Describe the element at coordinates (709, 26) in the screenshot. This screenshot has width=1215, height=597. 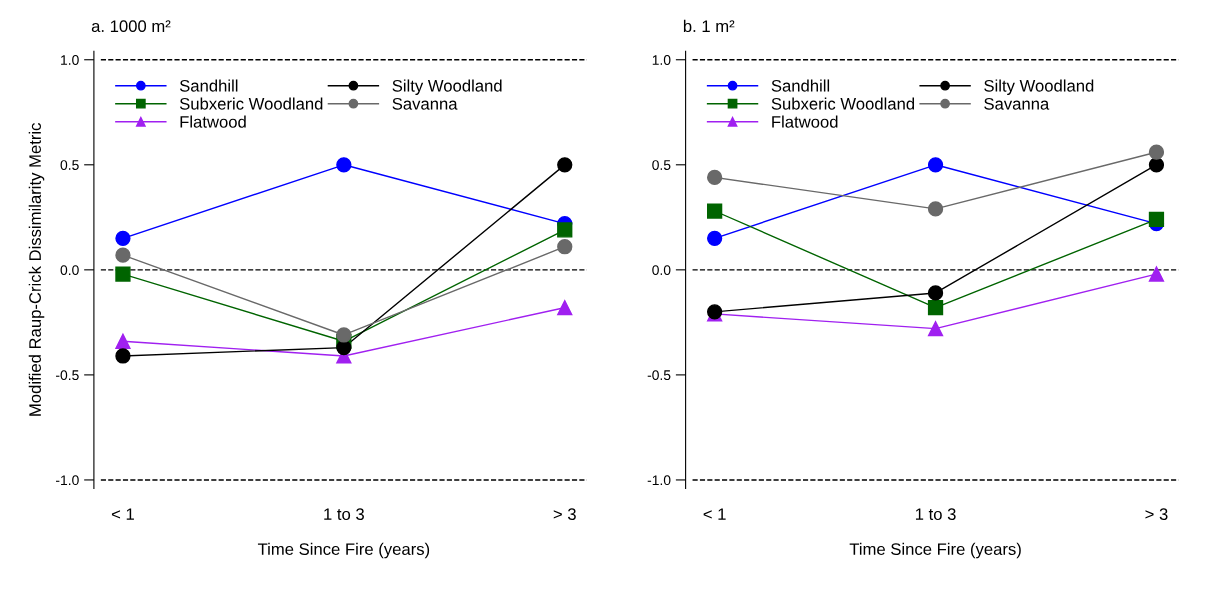
I see `chart-title: b. 1 m²` at that location.